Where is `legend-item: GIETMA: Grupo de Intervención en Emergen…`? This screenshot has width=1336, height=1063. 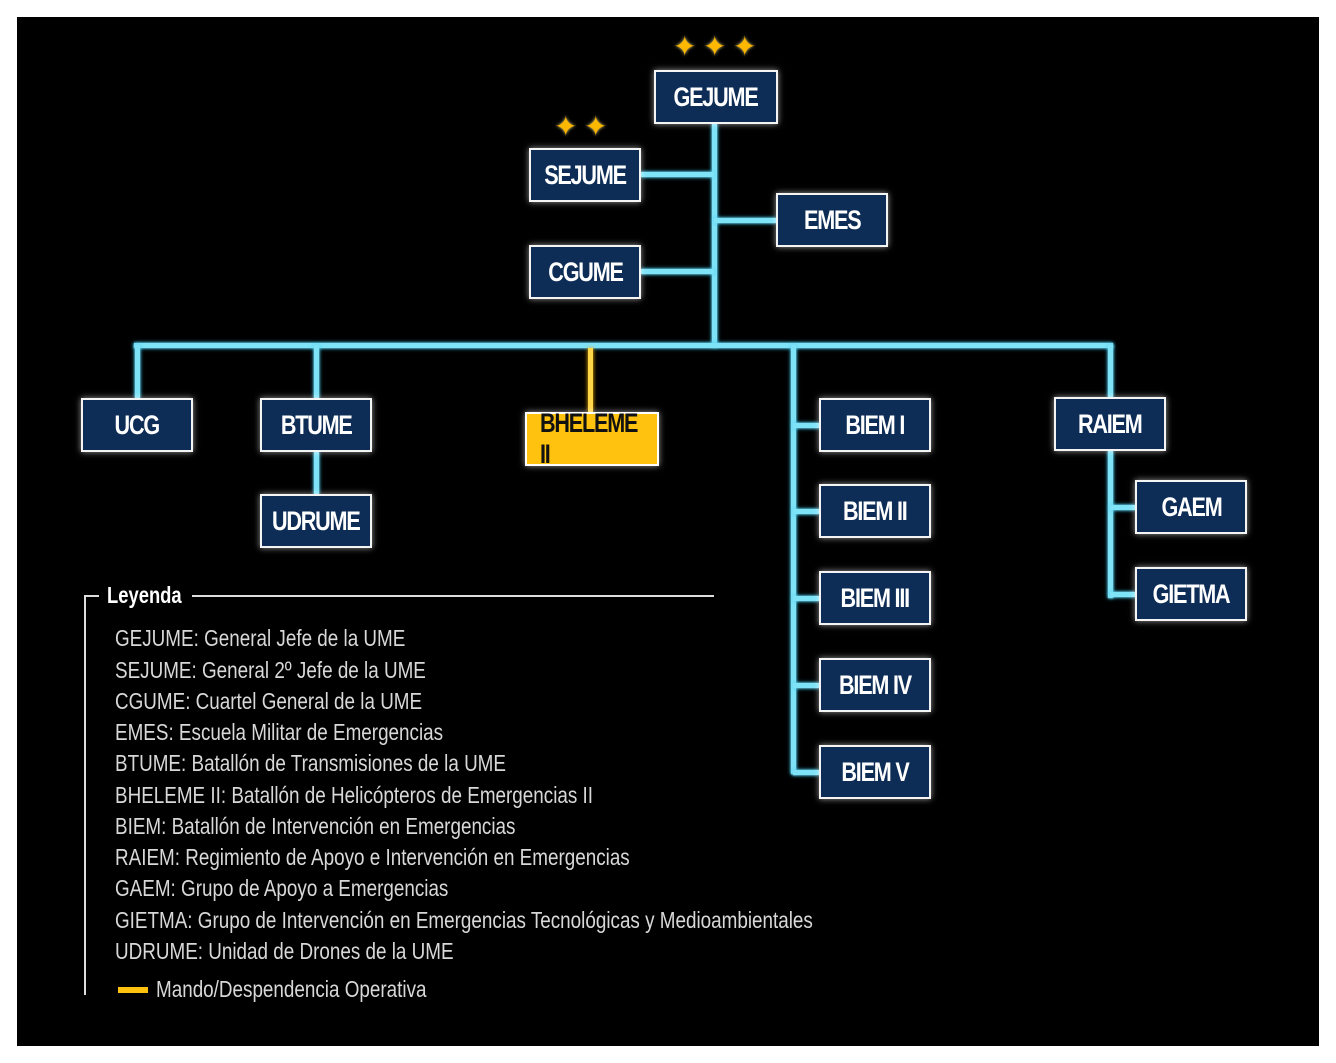
legend-item: GIETMA: Grupo de Intervención en Emergen… is located at coordinates (464, 920).